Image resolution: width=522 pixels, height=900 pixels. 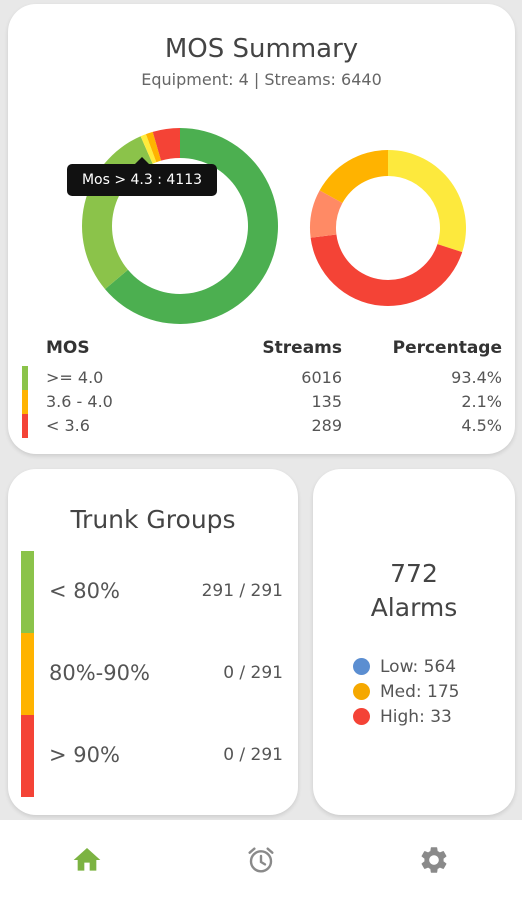 I want to click on alarm-severity-list: Low: 564 Med: 175 High: 33, so click(x=406, y=691).